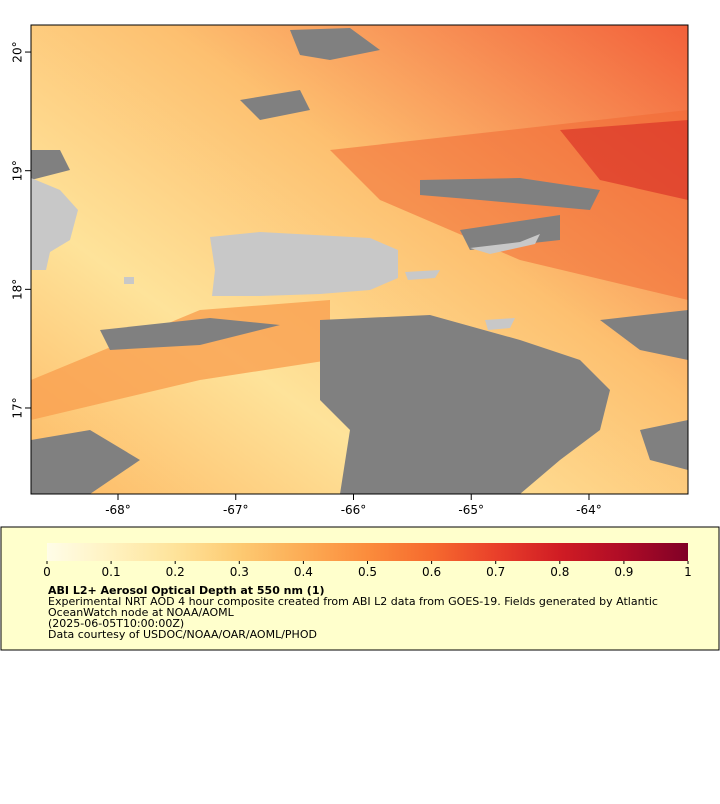 The height and width of the screenshot is (804, 720). Describe the element at coordinates (303, 572) in the screenshot. I see `colorbar-tick-label: 0.4` at that location.